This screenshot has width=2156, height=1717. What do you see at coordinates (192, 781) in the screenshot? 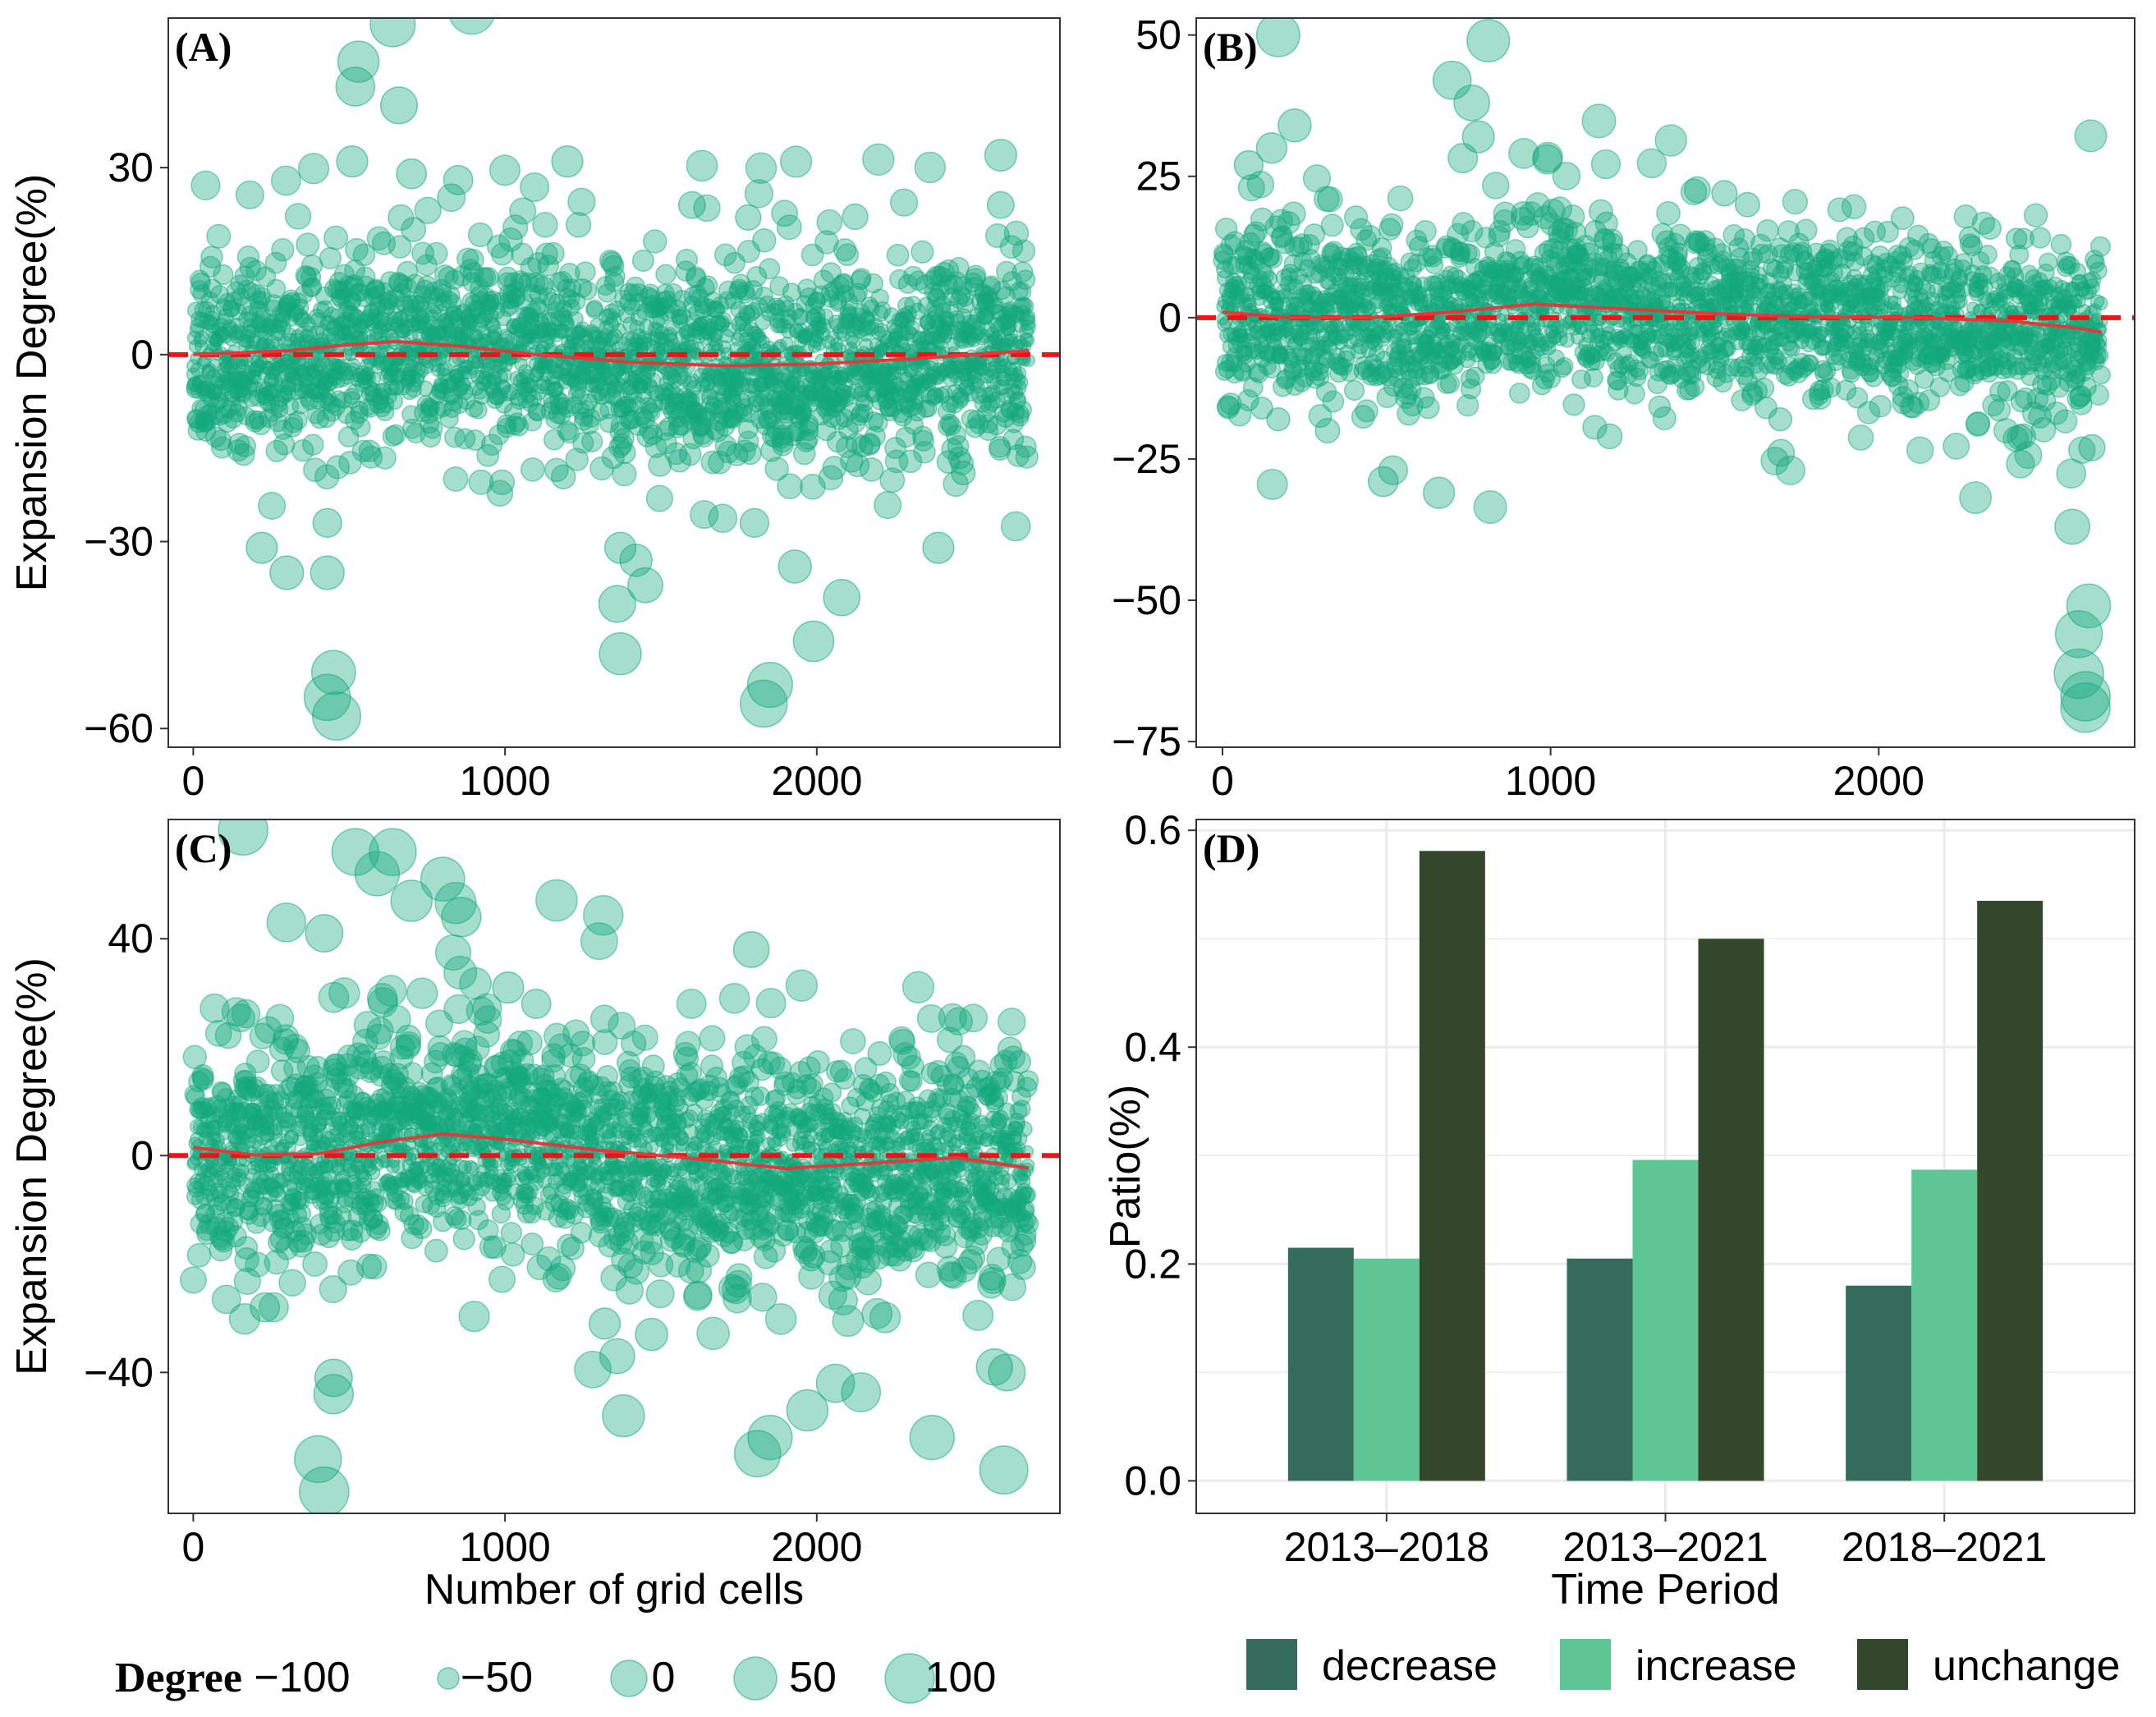
I see `x-tick-label: 0` at bounding box center [192, 781].